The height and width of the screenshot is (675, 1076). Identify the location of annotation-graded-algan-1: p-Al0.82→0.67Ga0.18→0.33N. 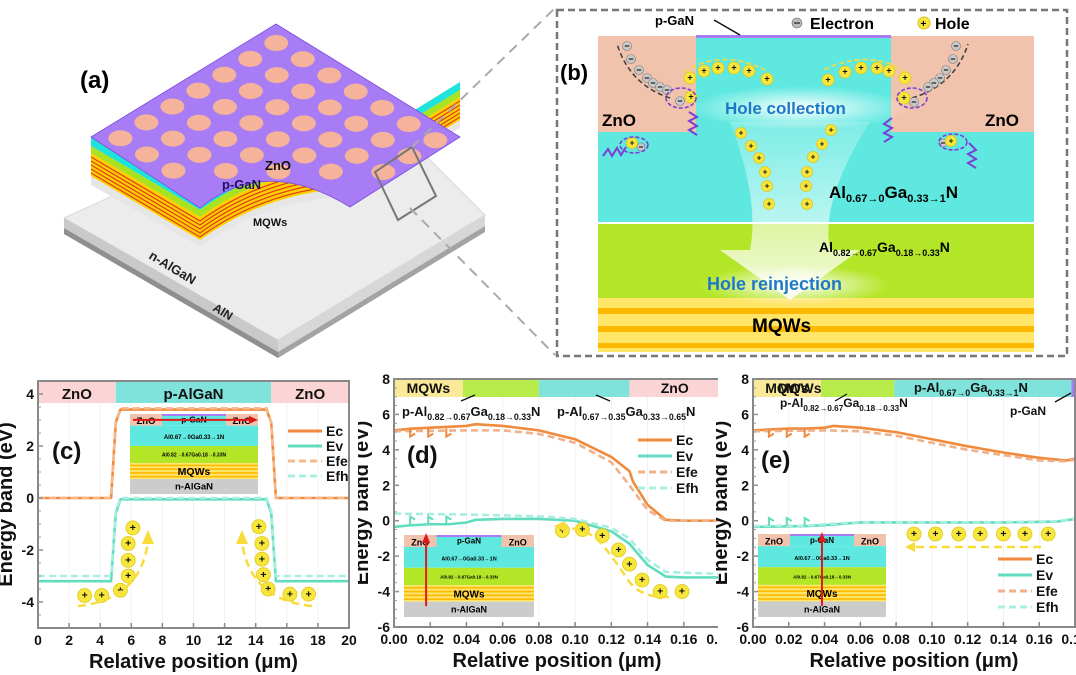
(471, 413).